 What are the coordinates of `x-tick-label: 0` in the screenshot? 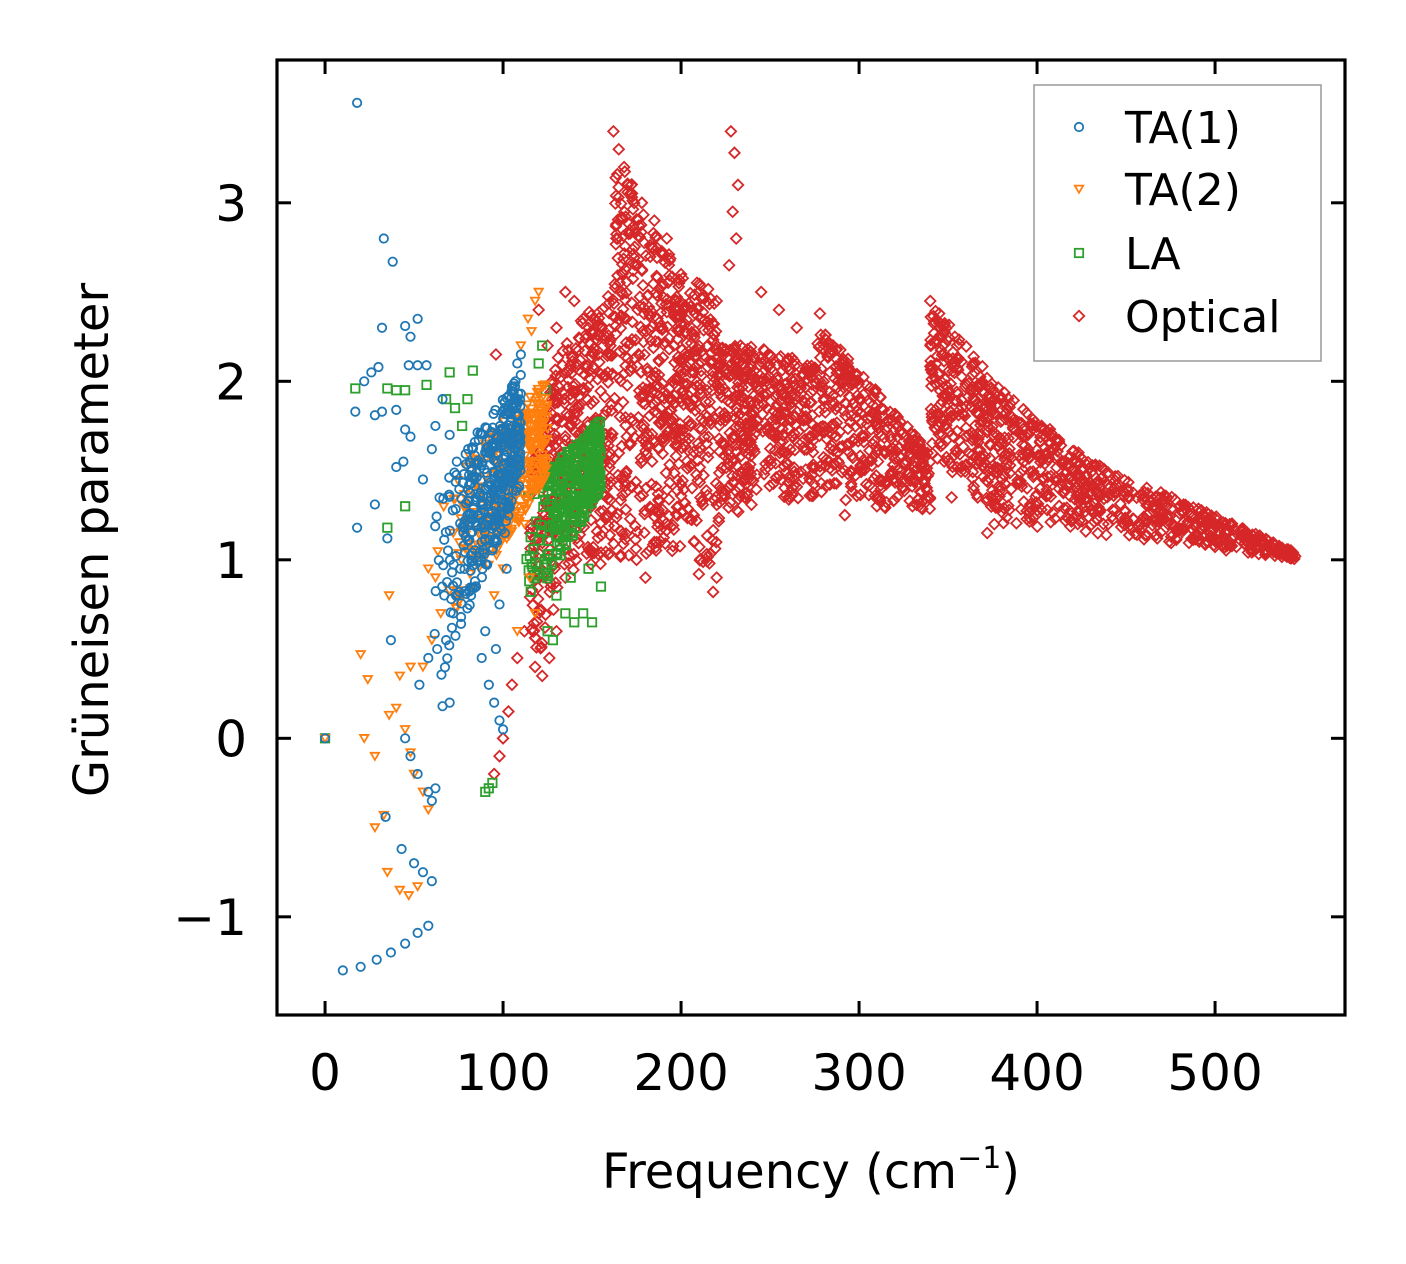 It's located at (325, 1073).